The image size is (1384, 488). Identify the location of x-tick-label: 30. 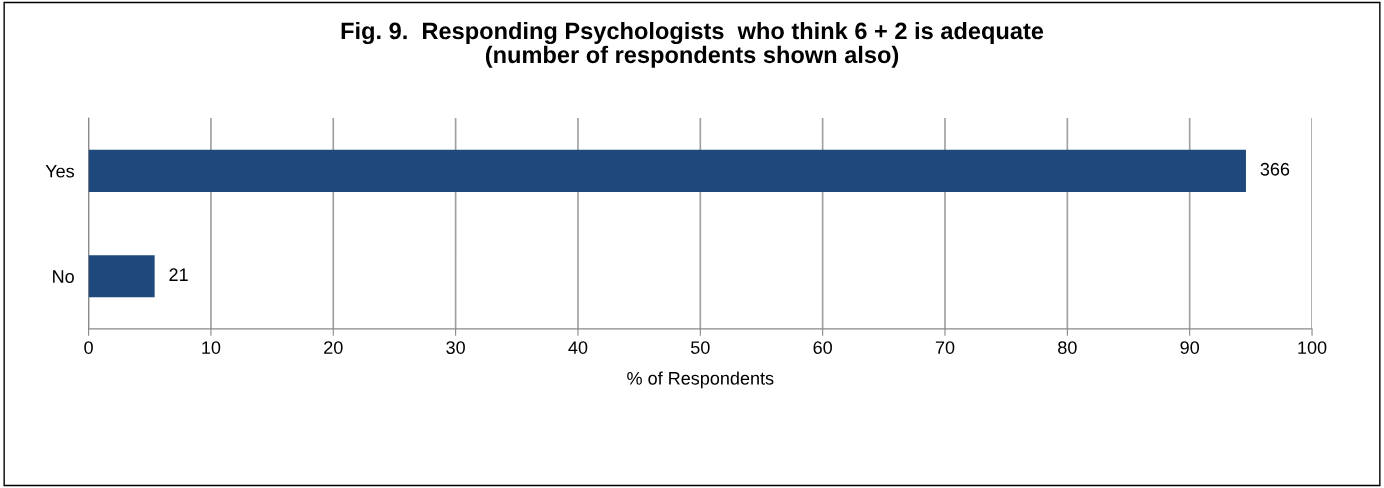
(455, 347).